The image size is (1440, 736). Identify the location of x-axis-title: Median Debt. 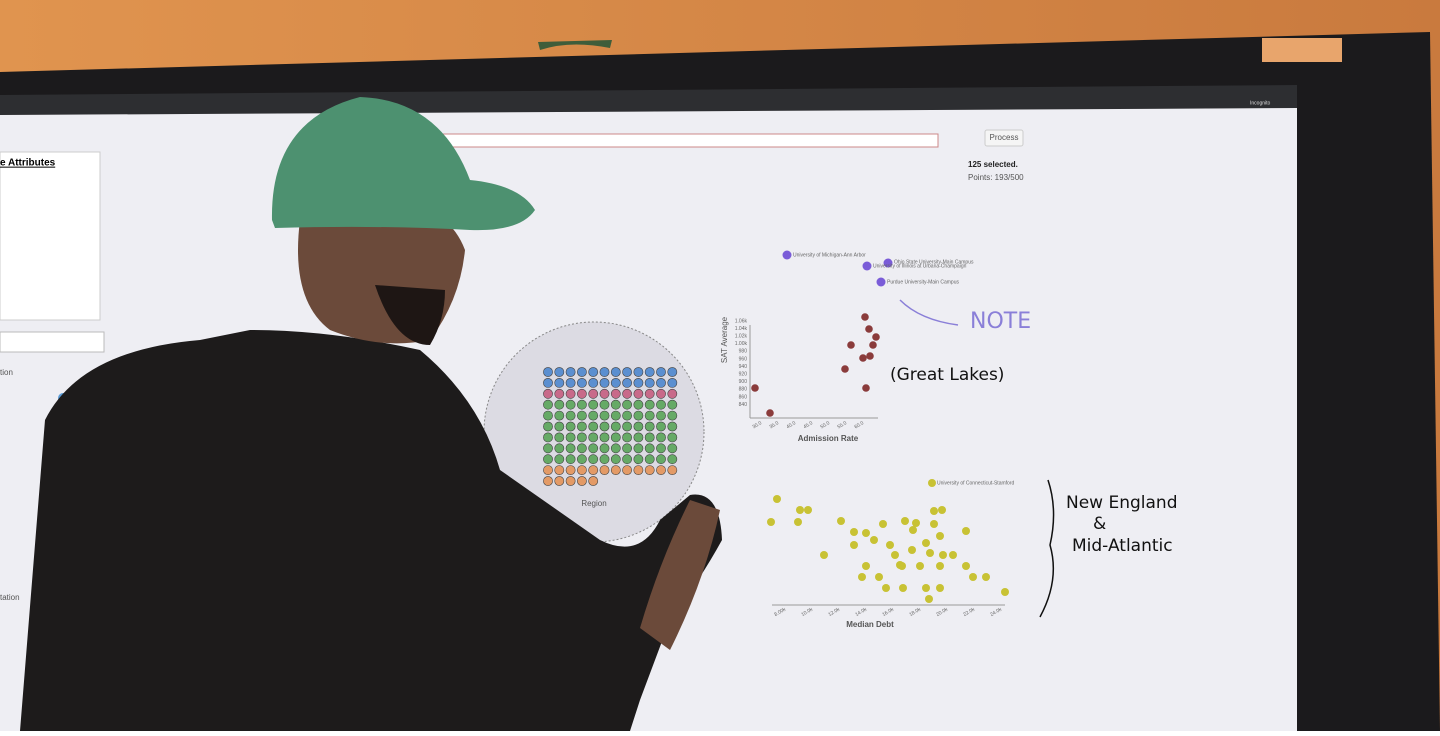
(870, 624).